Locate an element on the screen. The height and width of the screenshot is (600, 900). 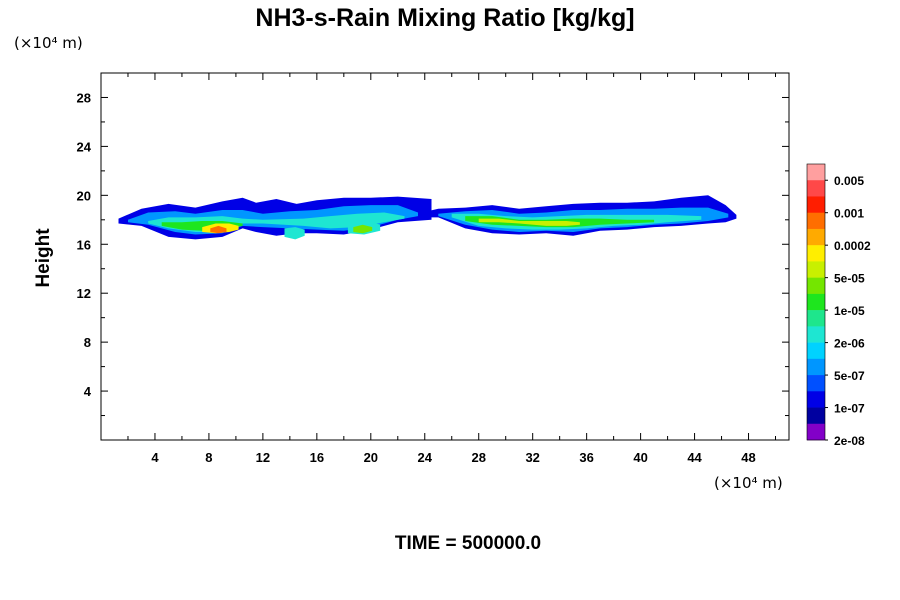
contour-blob-2-yellow is located at coordinates (529, 222).